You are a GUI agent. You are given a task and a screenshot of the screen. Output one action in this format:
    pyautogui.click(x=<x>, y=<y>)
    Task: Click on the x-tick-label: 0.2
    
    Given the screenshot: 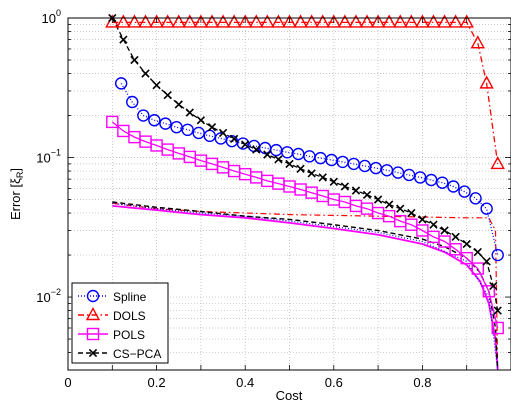 What is the action you would take?
    pyautogui.click(x=157, y=382)
    